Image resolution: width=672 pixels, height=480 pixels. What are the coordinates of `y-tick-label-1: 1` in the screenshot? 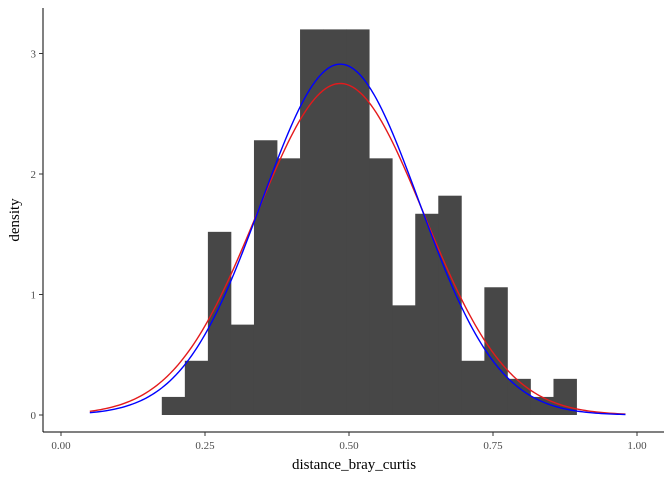 It's located at (34, 296).